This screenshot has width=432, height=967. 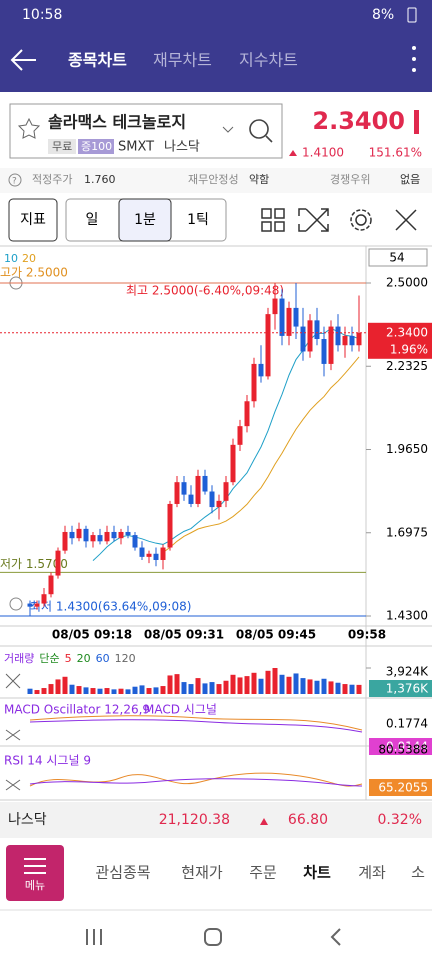 What do you see at coordinates (125, 658) in the screenshot?
I see `volume-title: 120` at bounding box center [125, 658].